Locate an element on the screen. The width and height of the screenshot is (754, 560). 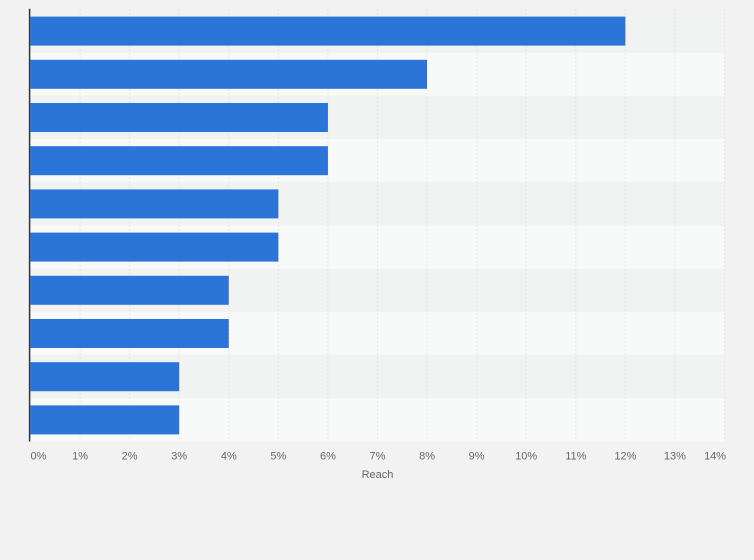
svg-text: 11% is located at coordinates (575, 457).